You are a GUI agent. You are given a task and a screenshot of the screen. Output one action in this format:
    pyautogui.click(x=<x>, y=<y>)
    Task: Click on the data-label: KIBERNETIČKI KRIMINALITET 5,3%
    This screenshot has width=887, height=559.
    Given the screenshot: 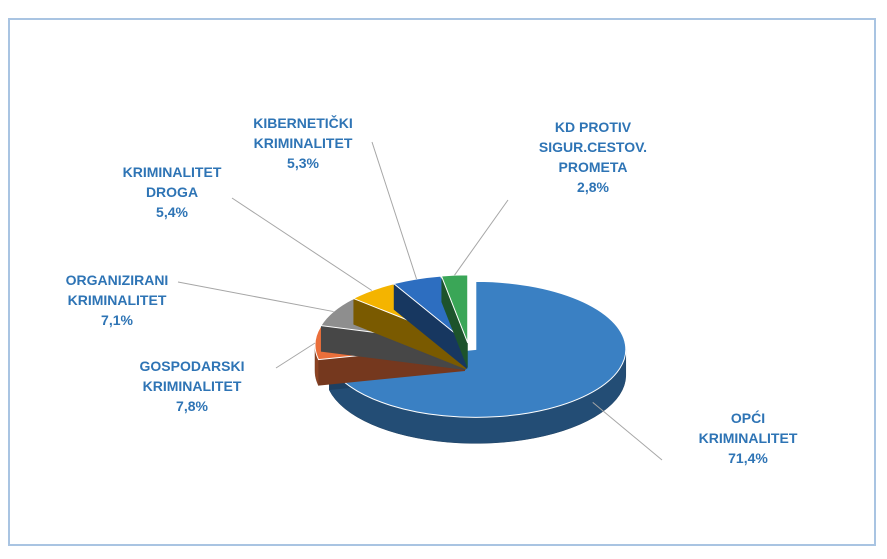 What is the action you would take?
    pyautogui.click(x=303, y=143)
    